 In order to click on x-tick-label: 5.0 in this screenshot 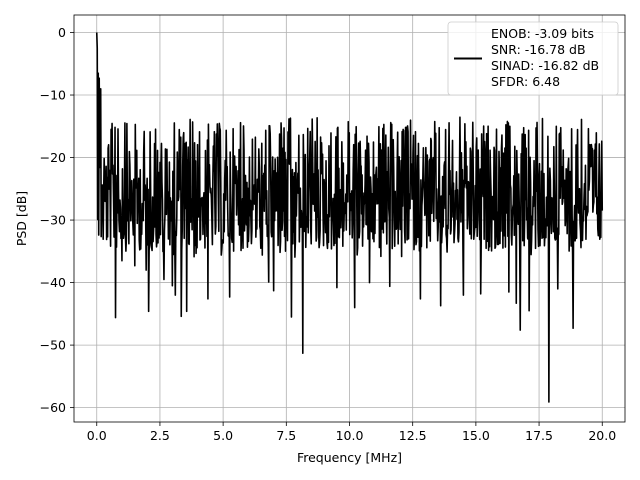, I will do `click(223, 435)`.